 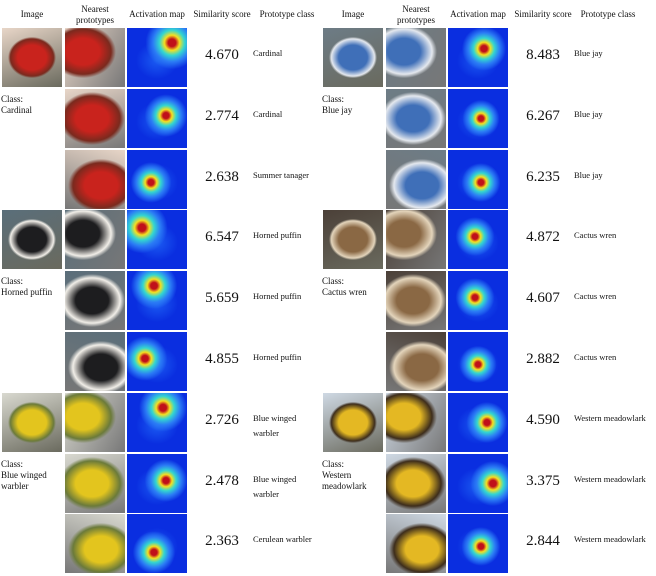 I want to click on similarity-score: 4.855, so click(x=222, y=359).